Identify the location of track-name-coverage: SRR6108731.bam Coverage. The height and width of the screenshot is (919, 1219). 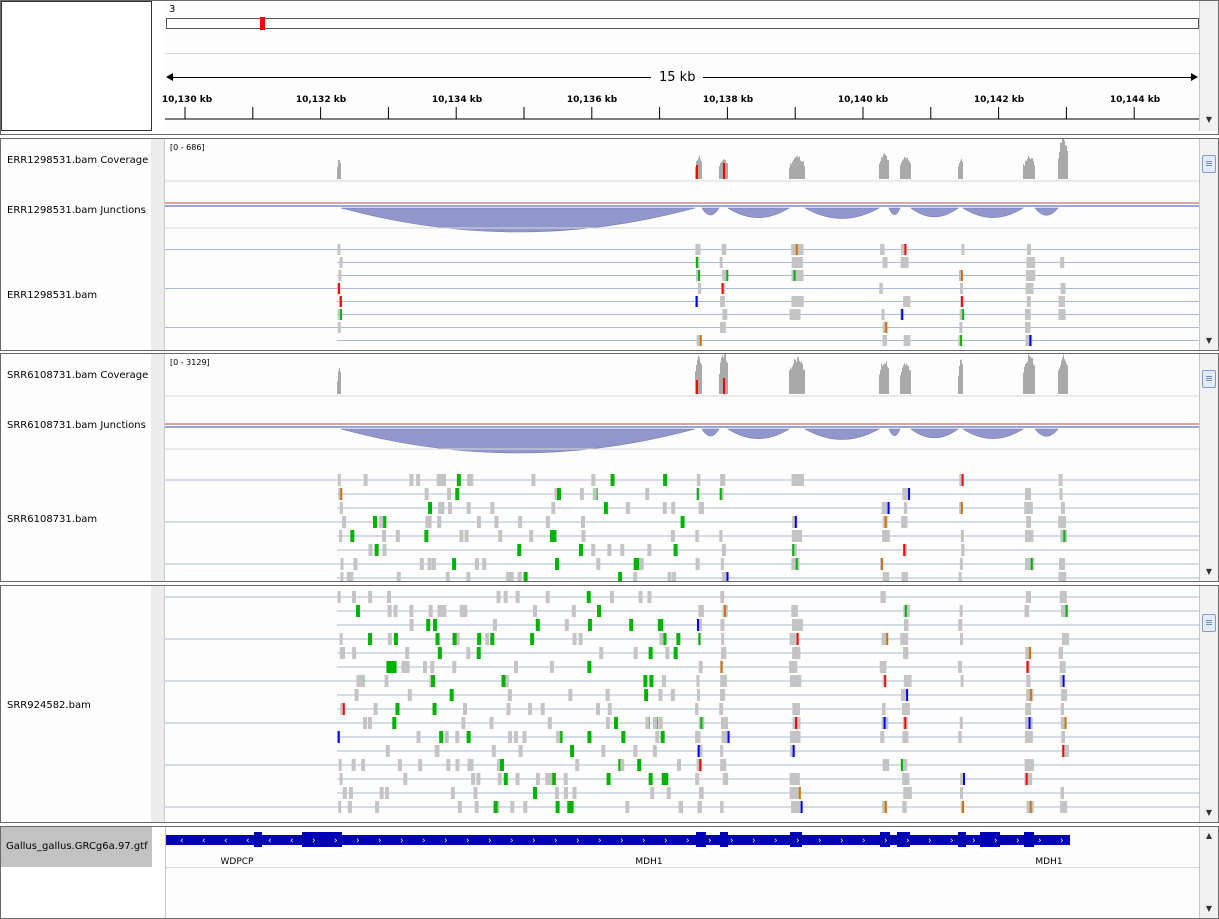
(78, 375).